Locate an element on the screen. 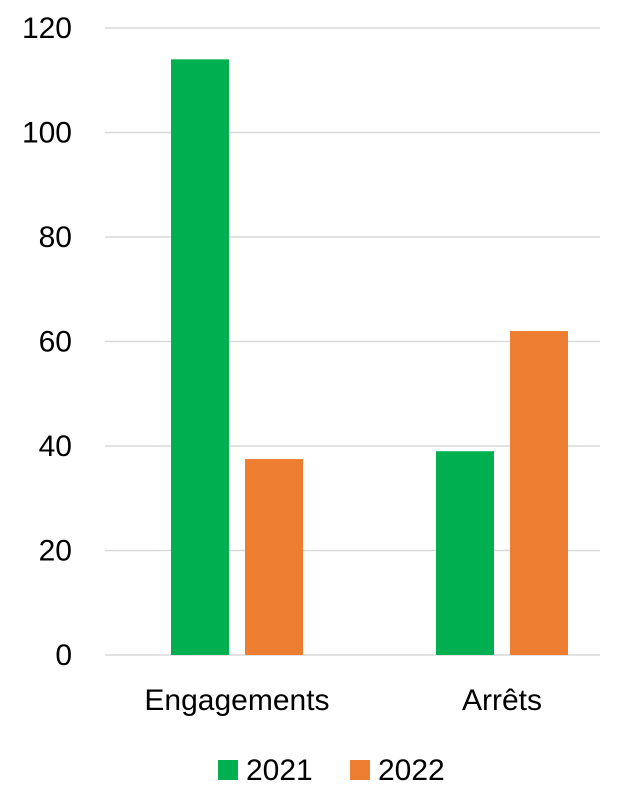 This screenshot has width=629, height=787. x-axis-category-labels: Engagements Arrêts is located at coordinates (343, 700).